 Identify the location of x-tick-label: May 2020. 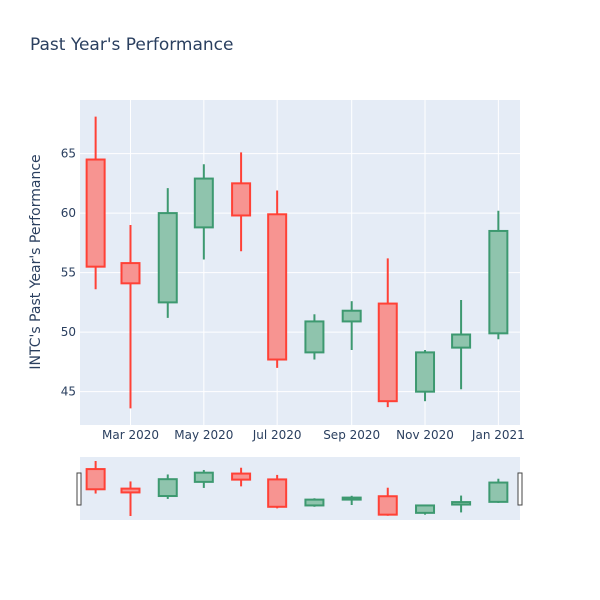
(203, 435).